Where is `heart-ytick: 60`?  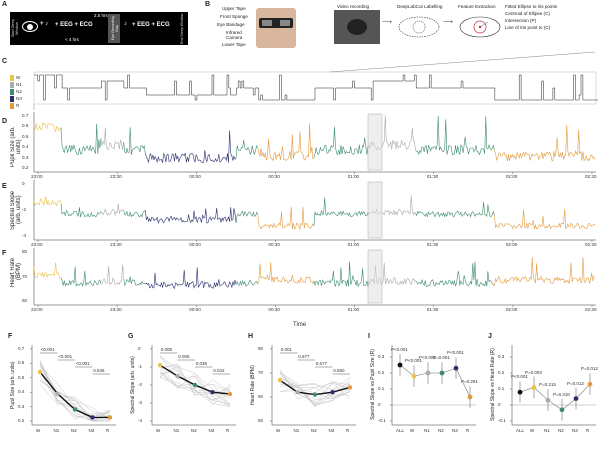 heart-ytick: 60 is located at coordinates (25, 300).